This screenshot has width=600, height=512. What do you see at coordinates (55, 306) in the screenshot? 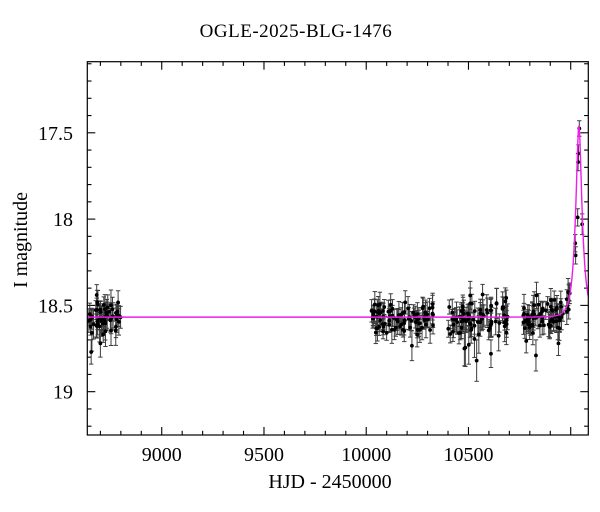
I see `y-tick-label: 18.5` at bounding box center [55, 306].